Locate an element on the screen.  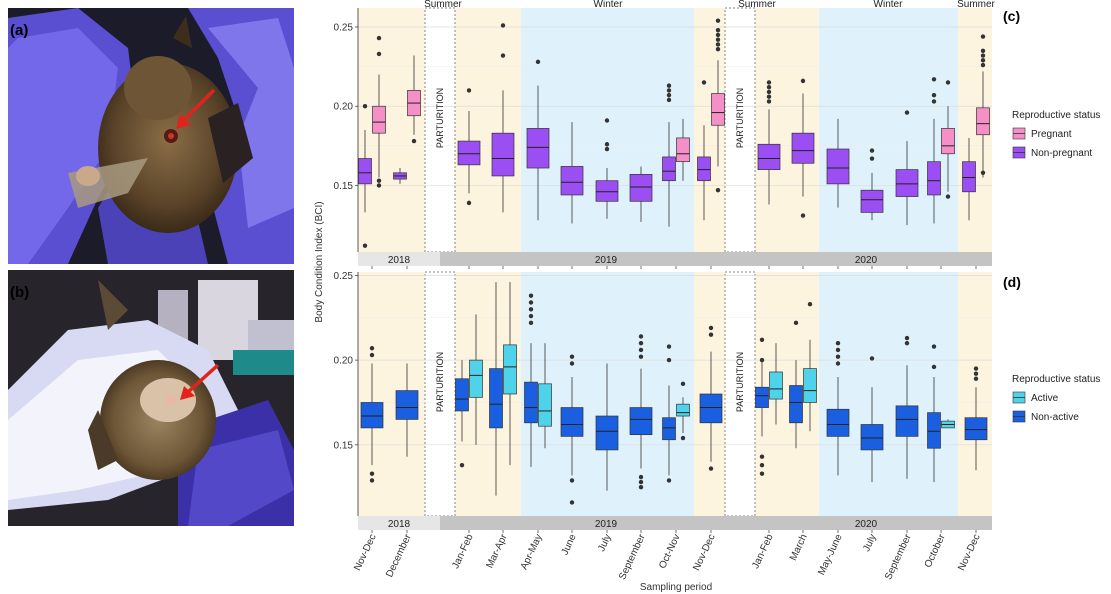
y-tick-label: 0.25 is located at coordinates (344, 276).